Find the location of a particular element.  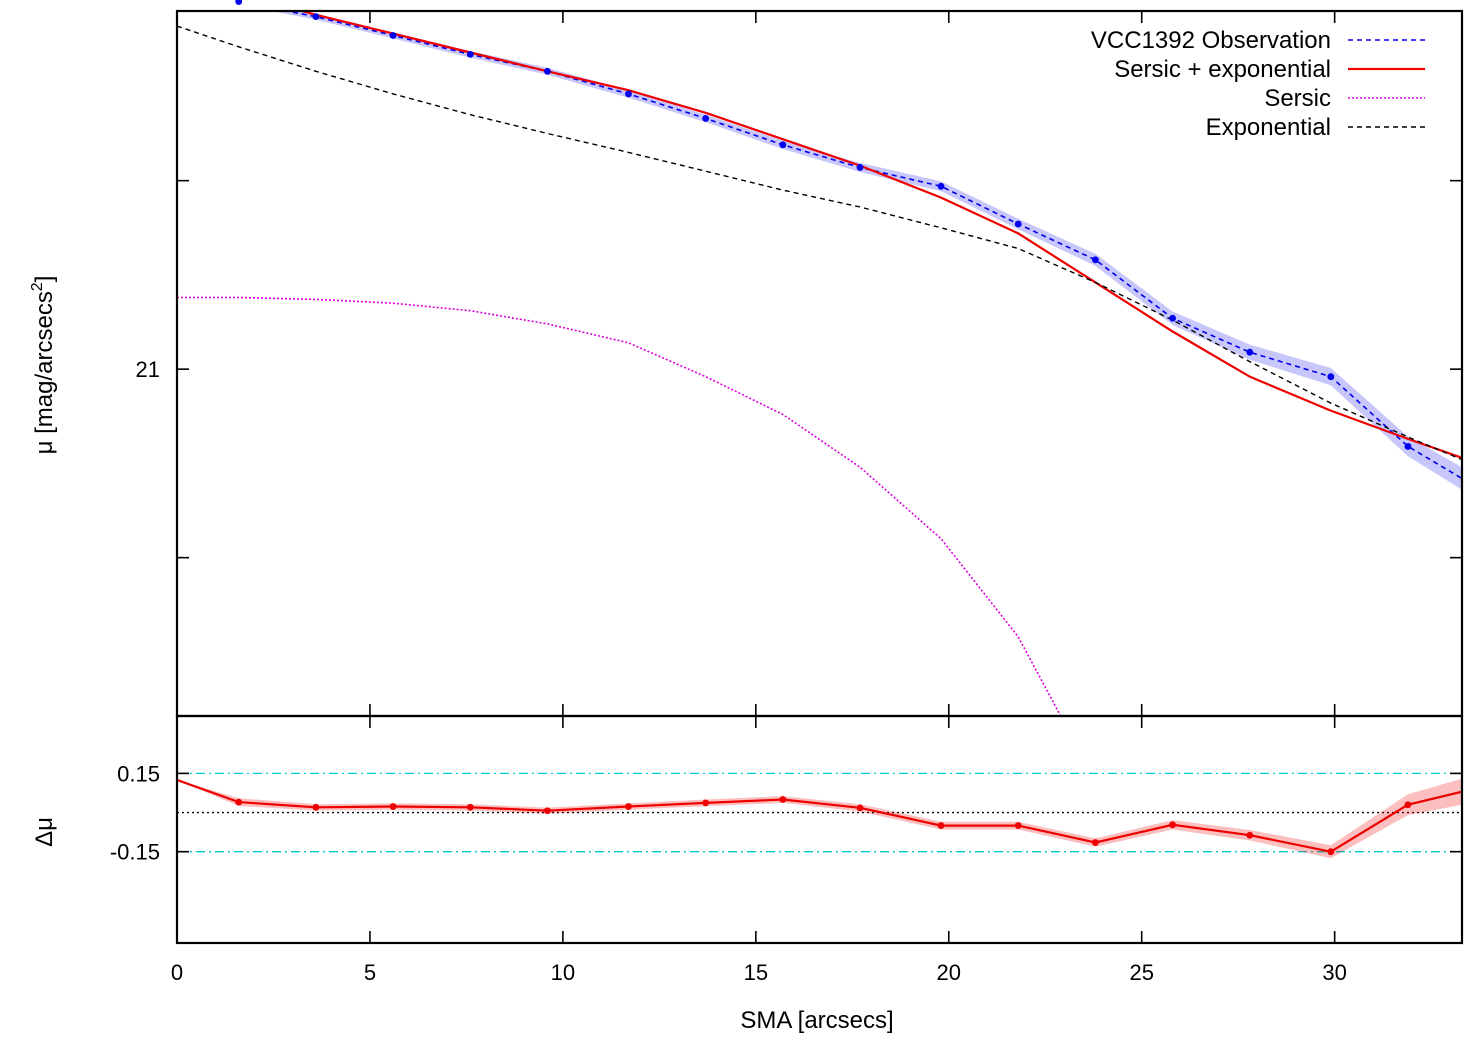

x-tick-label: 30 is located at coordinates (1334, 972).